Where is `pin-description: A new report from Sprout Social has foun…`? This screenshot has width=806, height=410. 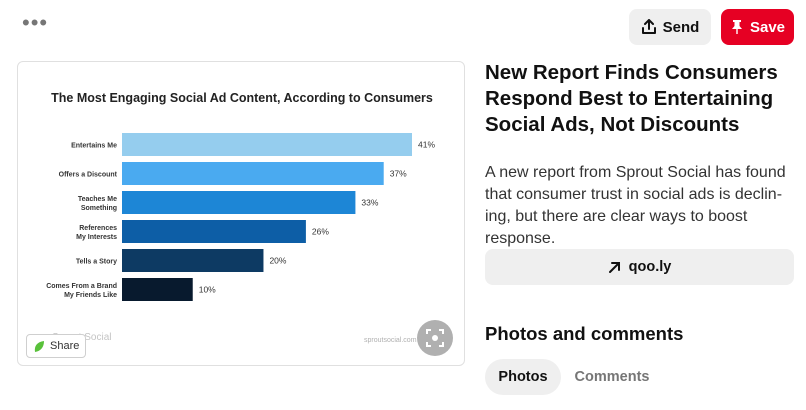 pin-description: A new report from Sprout Social has foun… is located at coordinates (635, 205).